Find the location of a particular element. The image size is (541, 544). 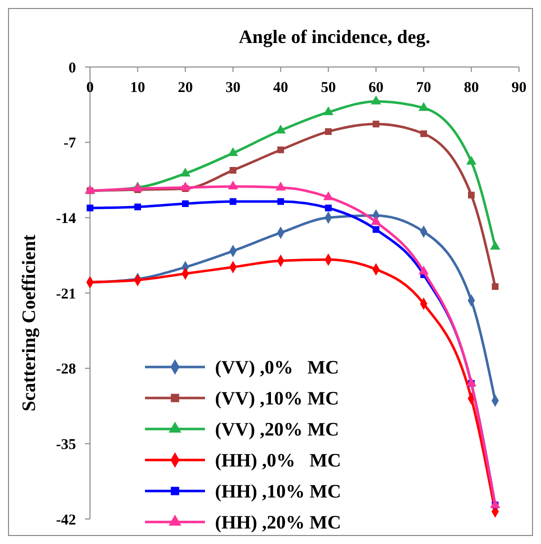

x-tick-label: 20 is located at coordinates (185, 88).